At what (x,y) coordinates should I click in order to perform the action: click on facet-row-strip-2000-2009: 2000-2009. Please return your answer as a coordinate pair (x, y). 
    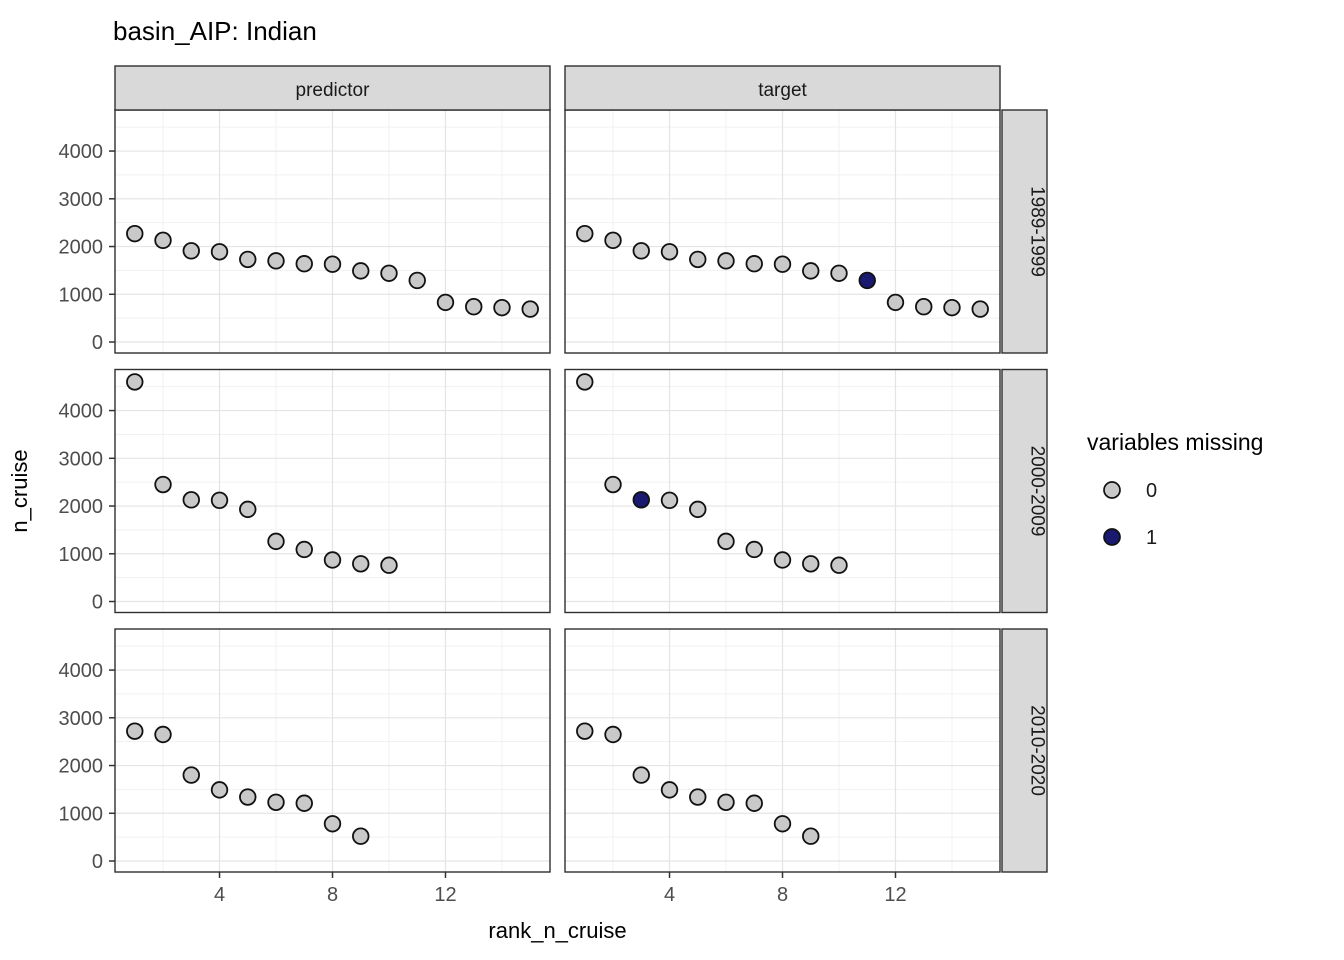
    Looking at the image, I should click on (1024, 491).